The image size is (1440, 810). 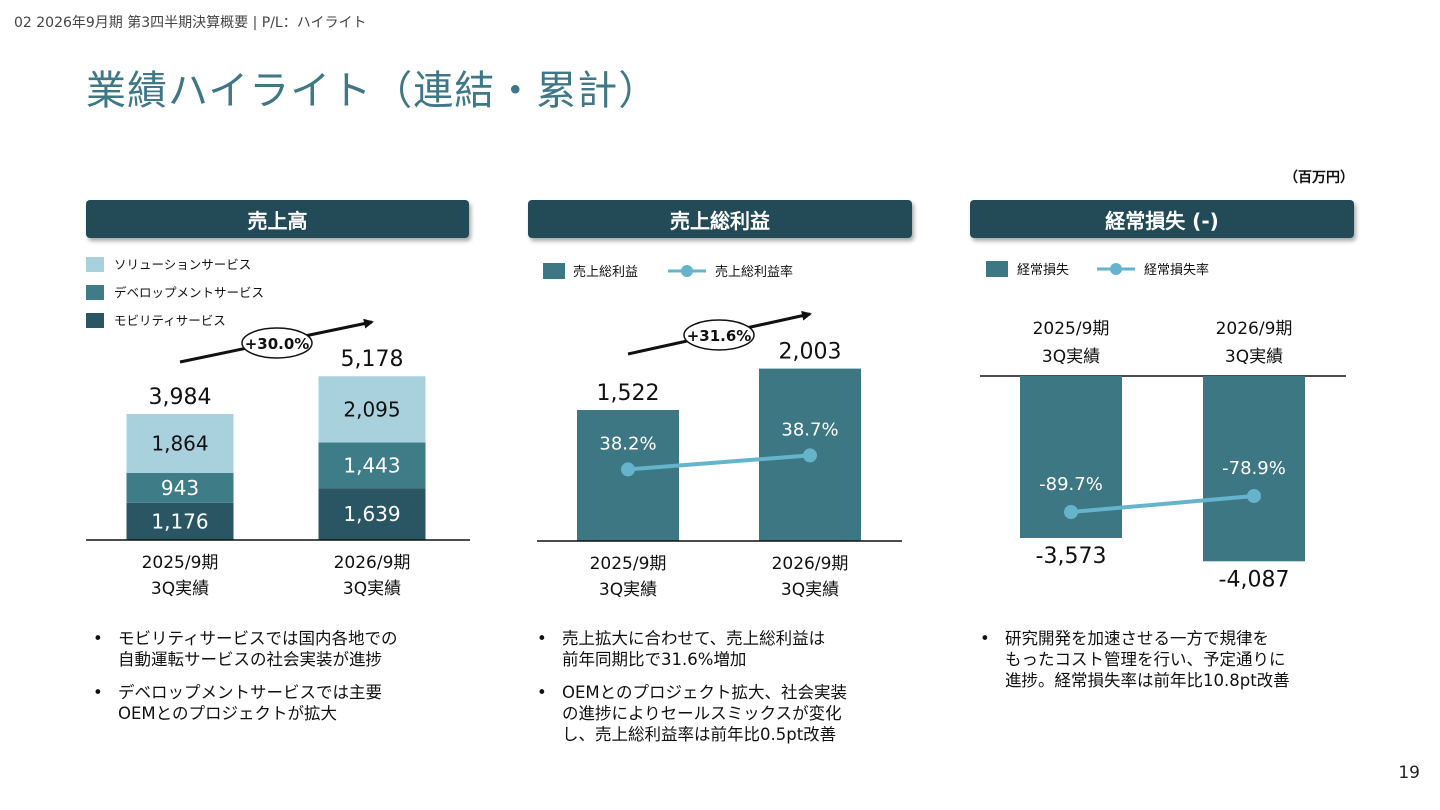 What do you see at coordinates (372, 589) in the screenshot?
I see `sales-category-label-1-1: 3Q実績` at bounding box center [372, 589].